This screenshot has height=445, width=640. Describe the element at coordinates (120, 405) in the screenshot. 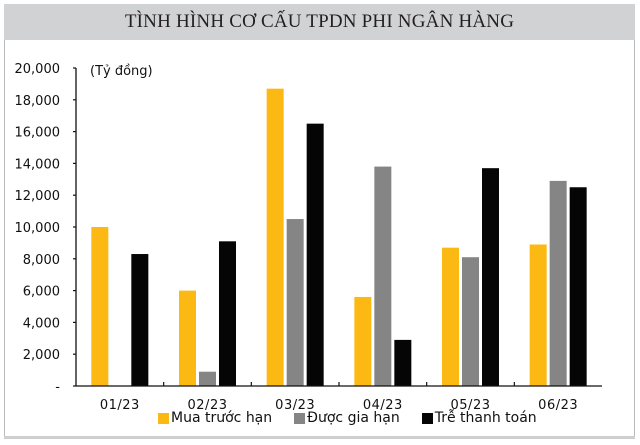

I see `x-tick-label: 01/23` at that location.